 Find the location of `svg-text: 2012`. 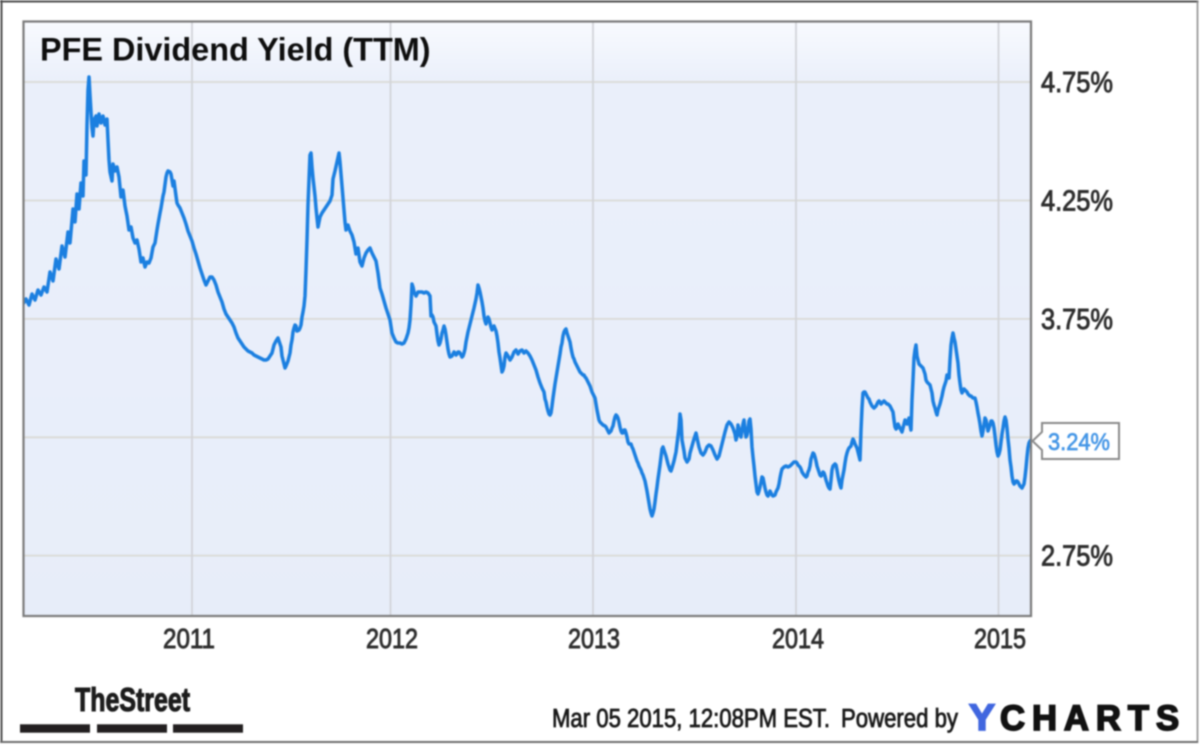

svg-text: 2012 is located at coordinates (392, 638).